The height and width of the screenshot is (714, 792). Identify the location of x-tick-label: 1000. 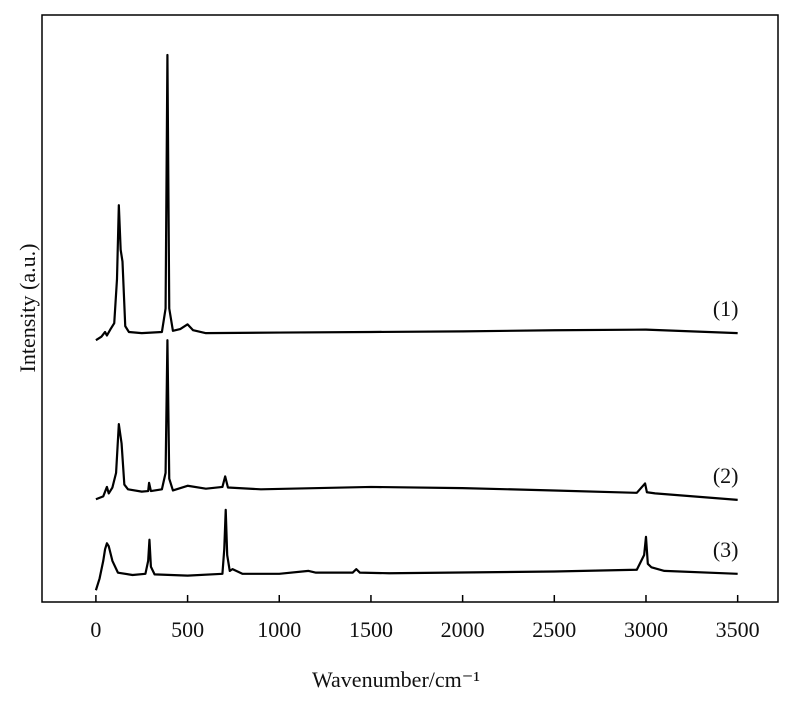
(279, 629).